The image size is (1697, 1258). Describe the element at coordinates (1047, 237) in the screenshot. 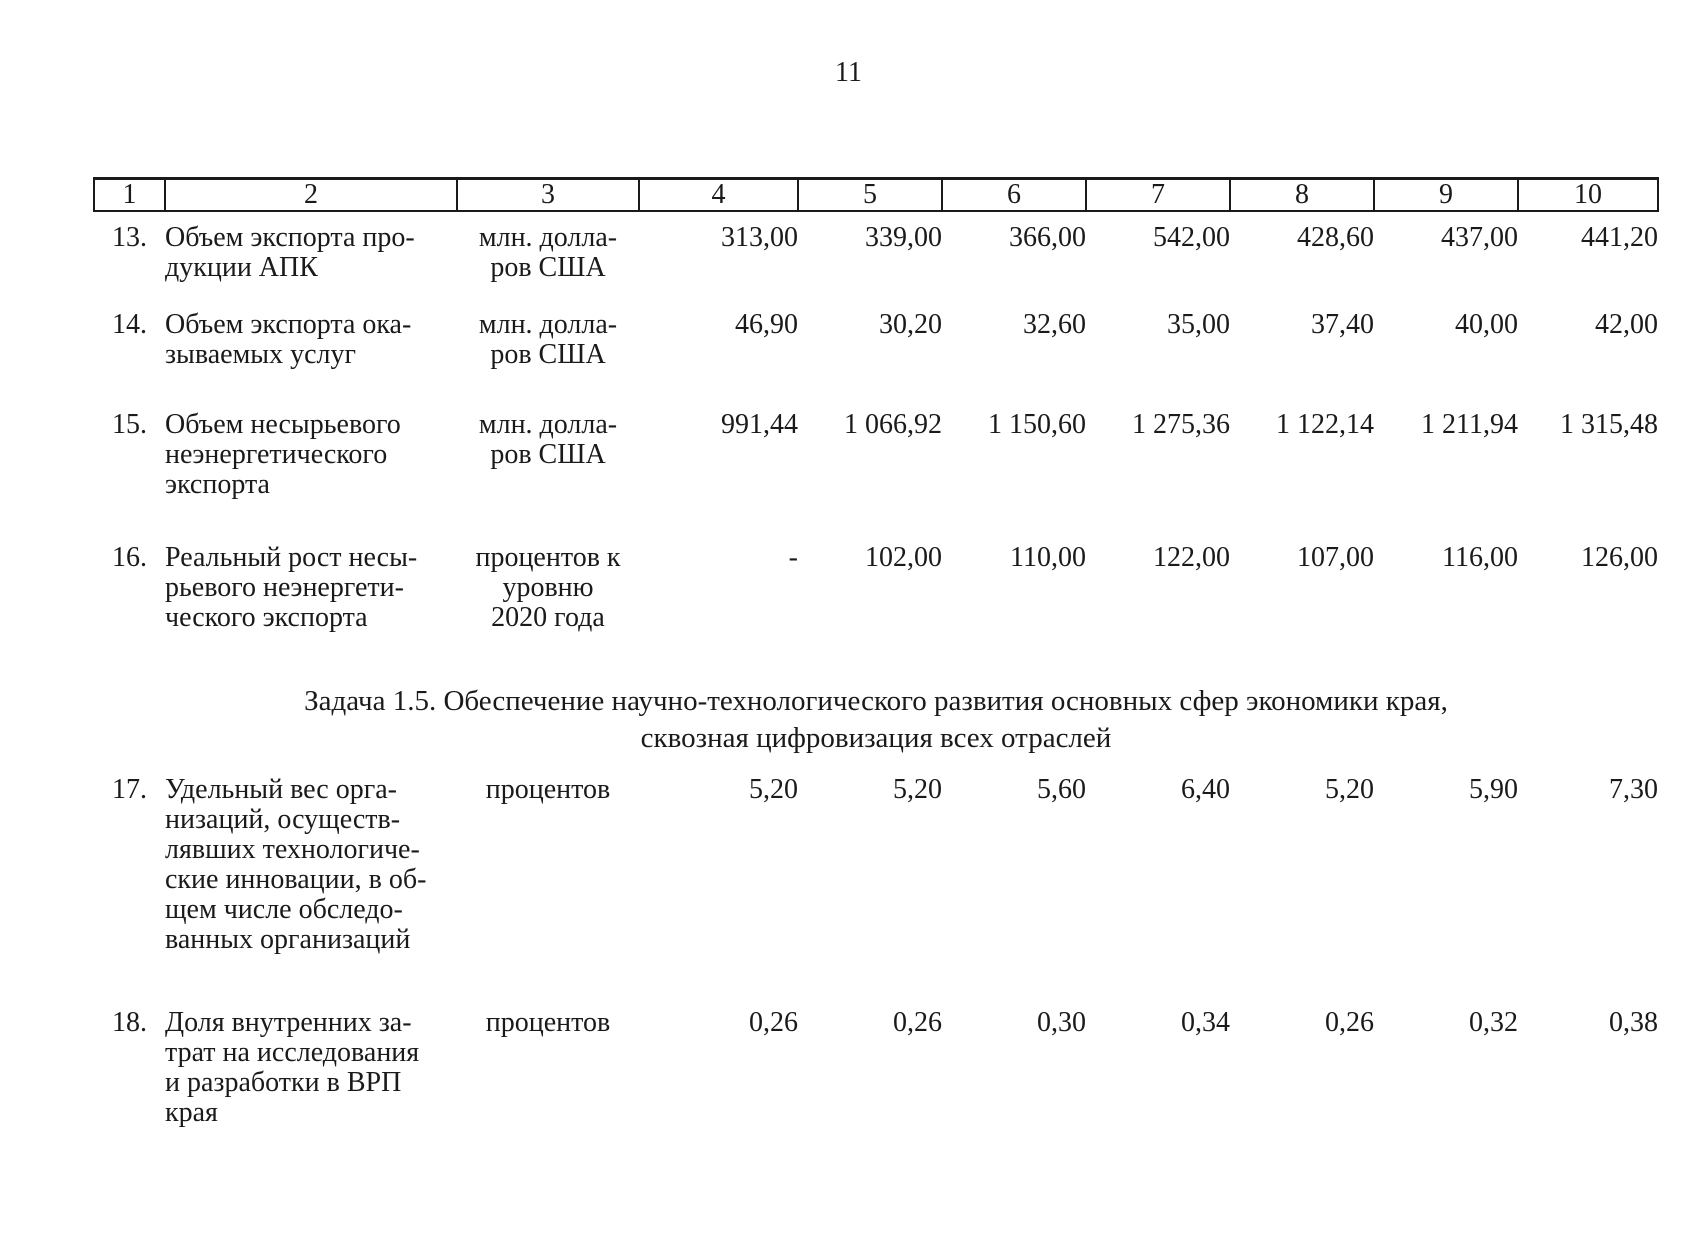

I see `value-cell: 366,00` at that location.